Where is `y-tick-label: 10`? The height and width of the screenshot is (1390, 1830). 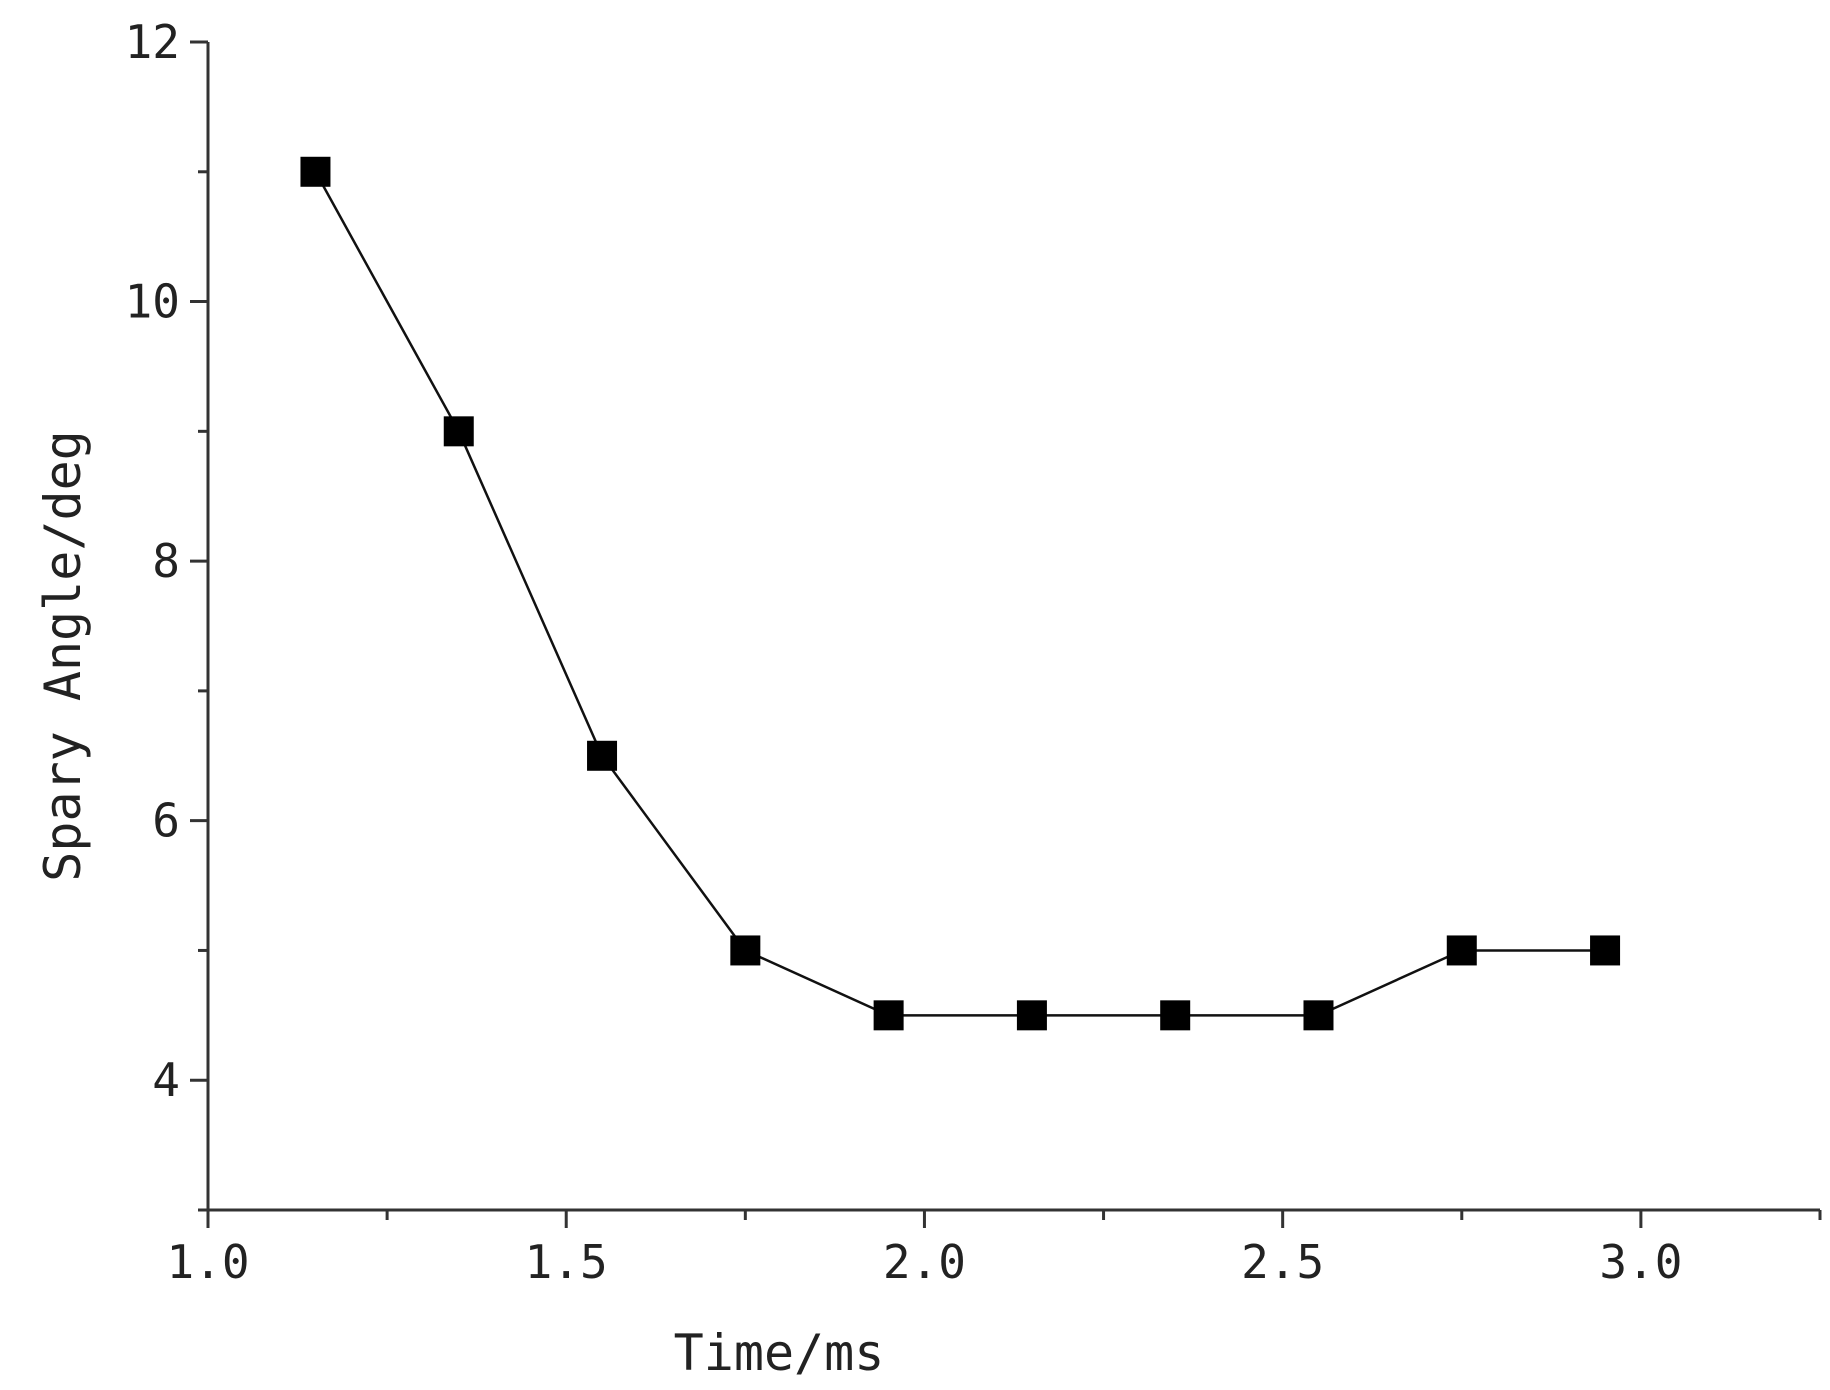 y-tick-label: 10 is located at coordinates (152, 302).